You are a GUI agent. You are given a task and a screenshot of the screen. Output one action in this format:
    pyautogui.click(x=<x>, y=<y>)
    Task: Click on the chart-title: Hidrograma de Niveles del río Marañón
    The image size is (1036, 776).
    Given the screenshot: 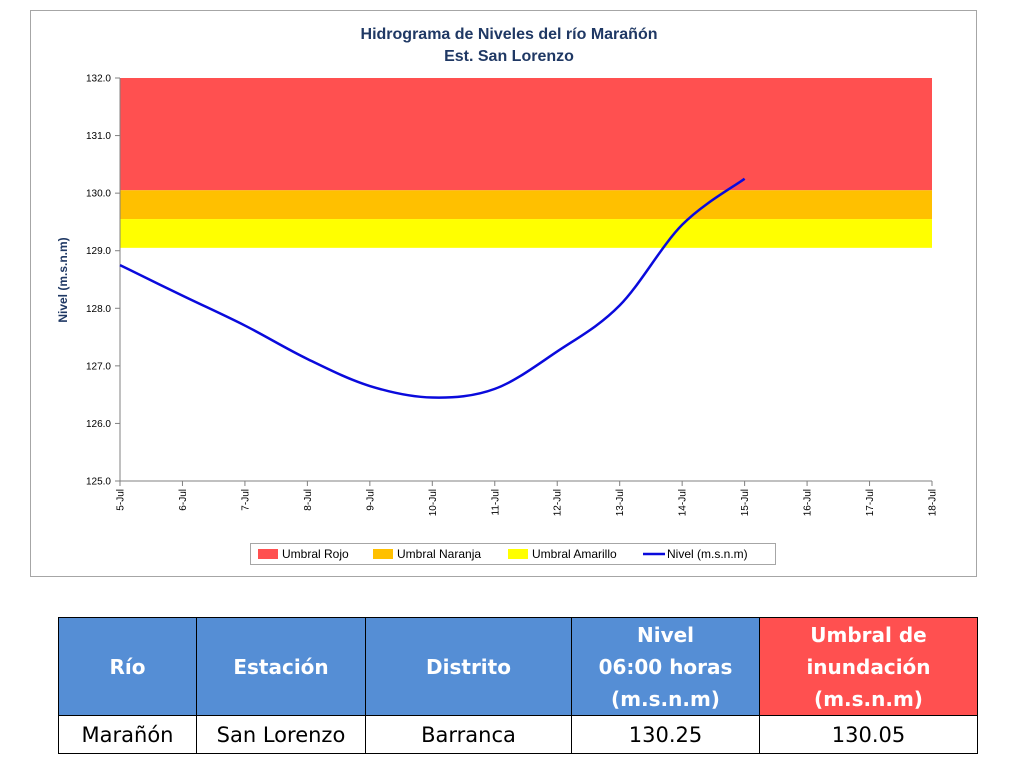 What is the action you would take?
    pyautogui.click(x=509, y=34)
    